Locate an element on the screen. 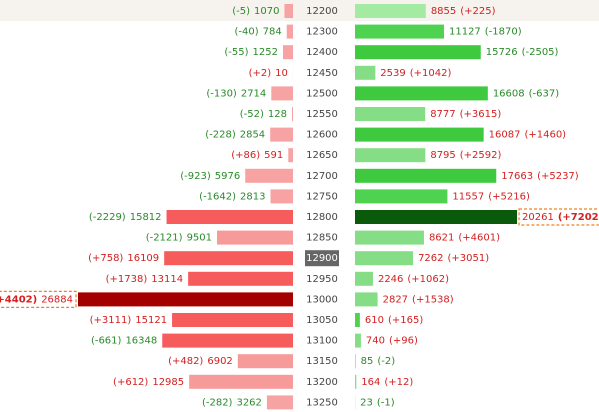  change-label: (+5216) is located at coordinates (509, 196).